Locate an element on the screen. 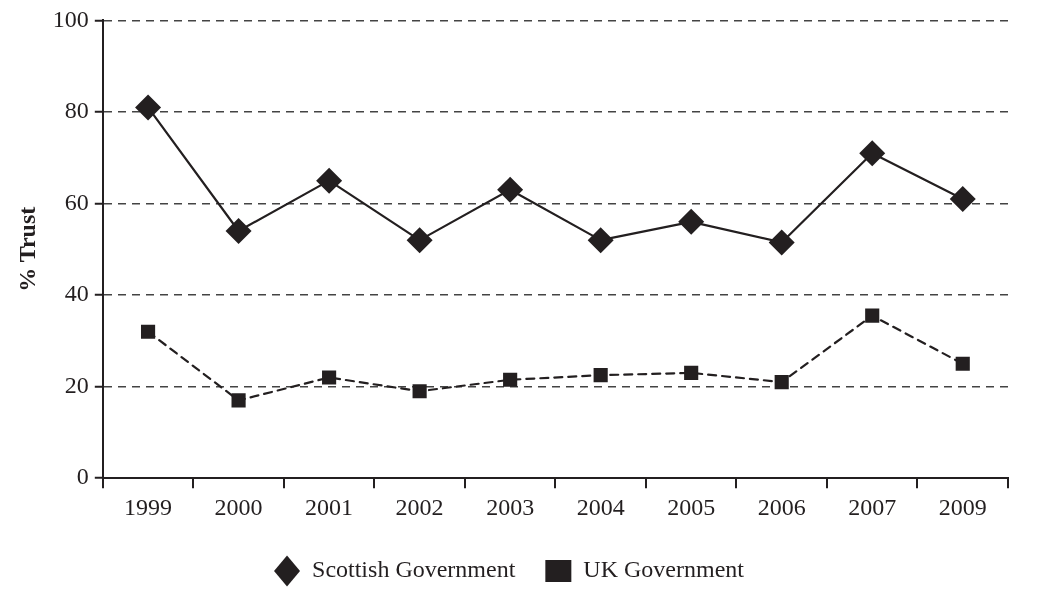  y-tick-label: 40 is located at coordinates (76, 293).